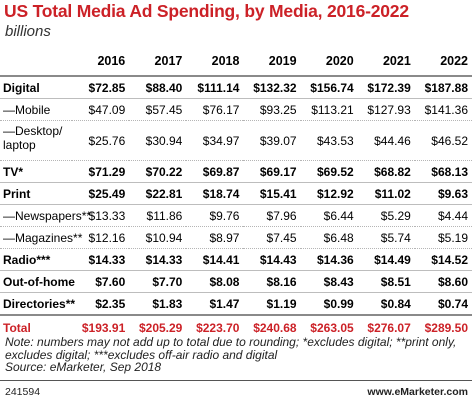 The image size is (472, 406). I want to click on value-cell: $8.60, so click(443, 281).